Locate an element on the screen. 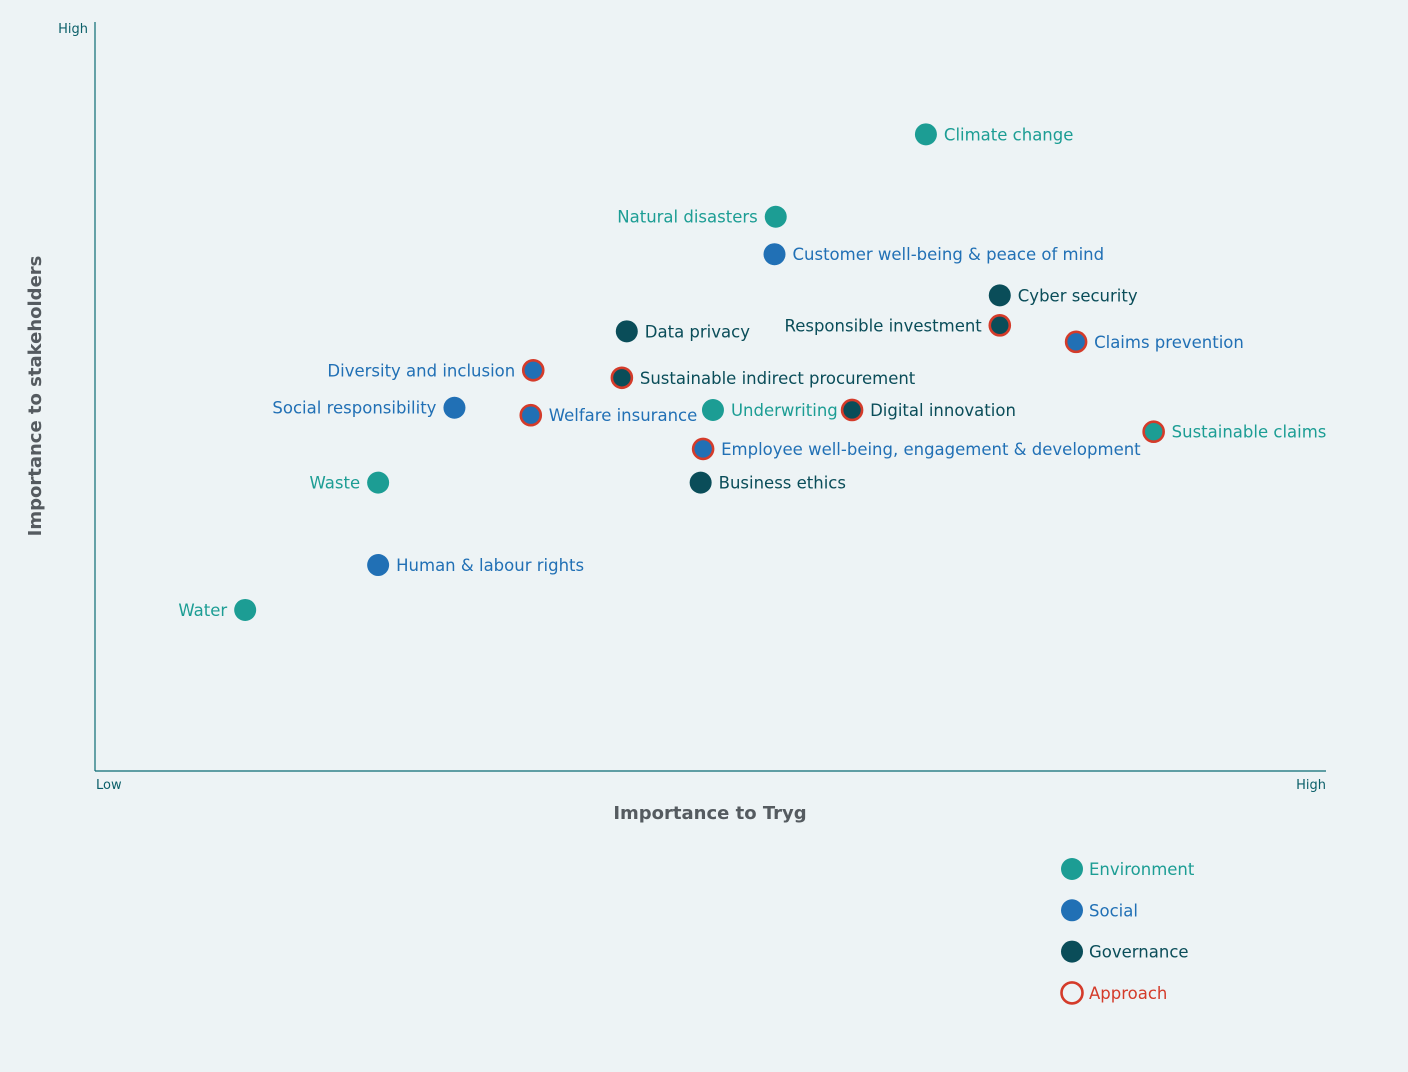 The height and width of the screenshot is (1072, 1408). point-waste: Waste is located at coordinates (350, 482).